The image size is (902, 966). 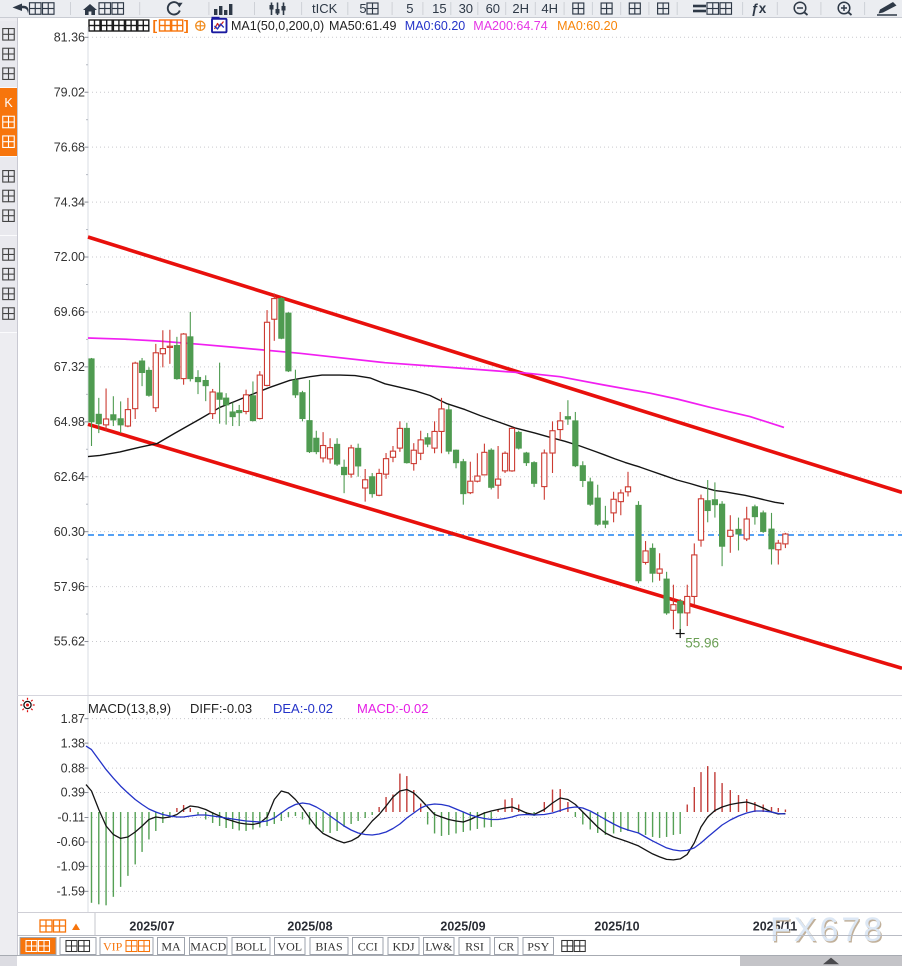 I want to click on svg-text: MACD:-0.02, so click(x=393, y=708).